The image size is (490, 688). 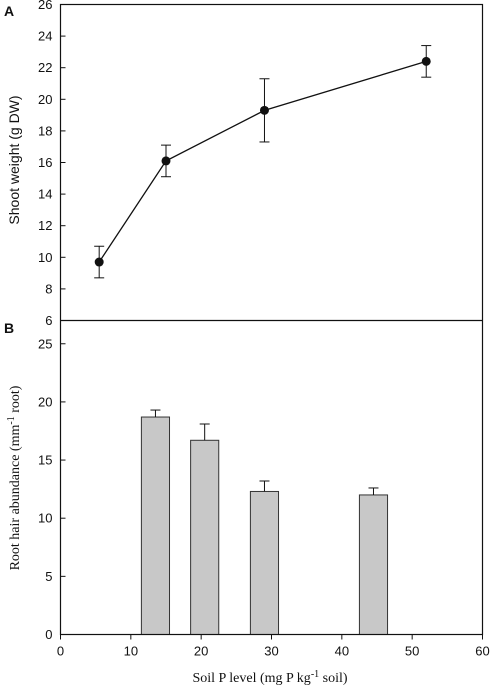 What do you see at coordinates (45, 194) in the screenshot?
I see `panel-a-y-tick-label: 14` at bounding box center [45, 194].